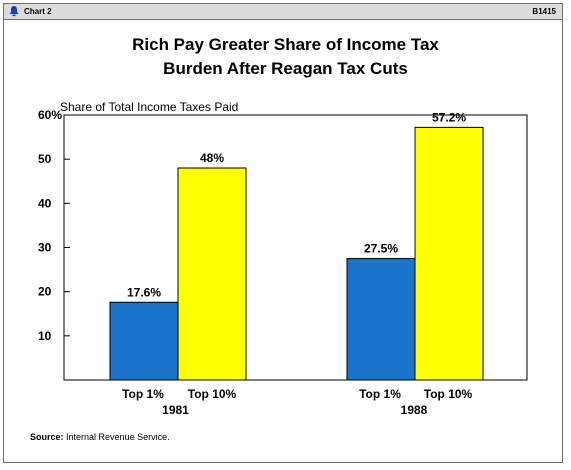  What do you see at coordinates (212, 158) in the screenshot?
I see `data-label: 48%` at bounding box center [212, 158].